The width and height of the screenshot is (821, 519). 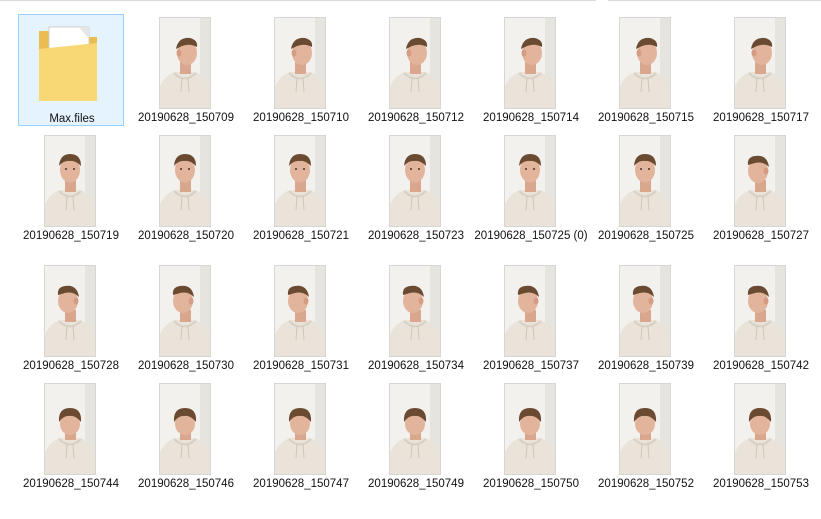 I want to click on file-item: 20190628_150742, so click(x=761, y=318).